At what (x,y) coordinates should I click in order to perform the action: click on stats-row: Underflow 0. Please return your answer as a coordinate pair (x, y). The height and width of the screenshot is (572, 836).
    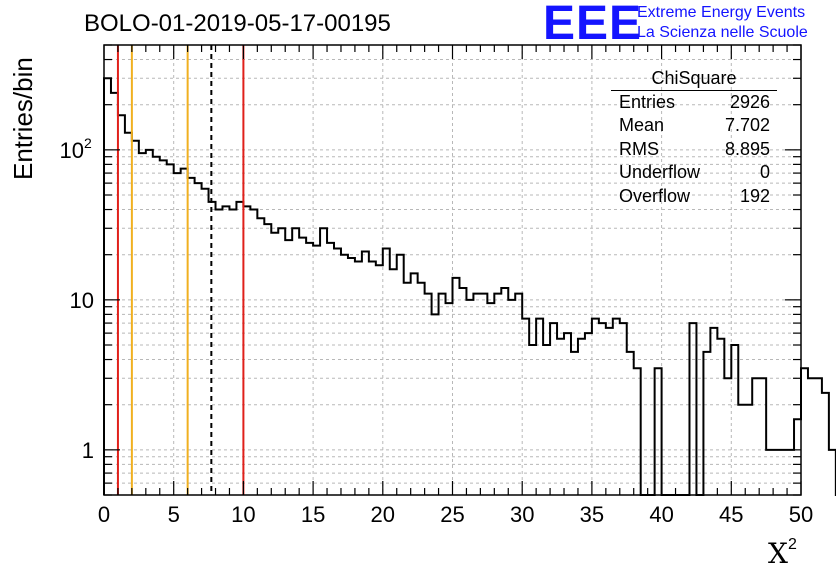
    Looking at the image, I should click on (694, 172).